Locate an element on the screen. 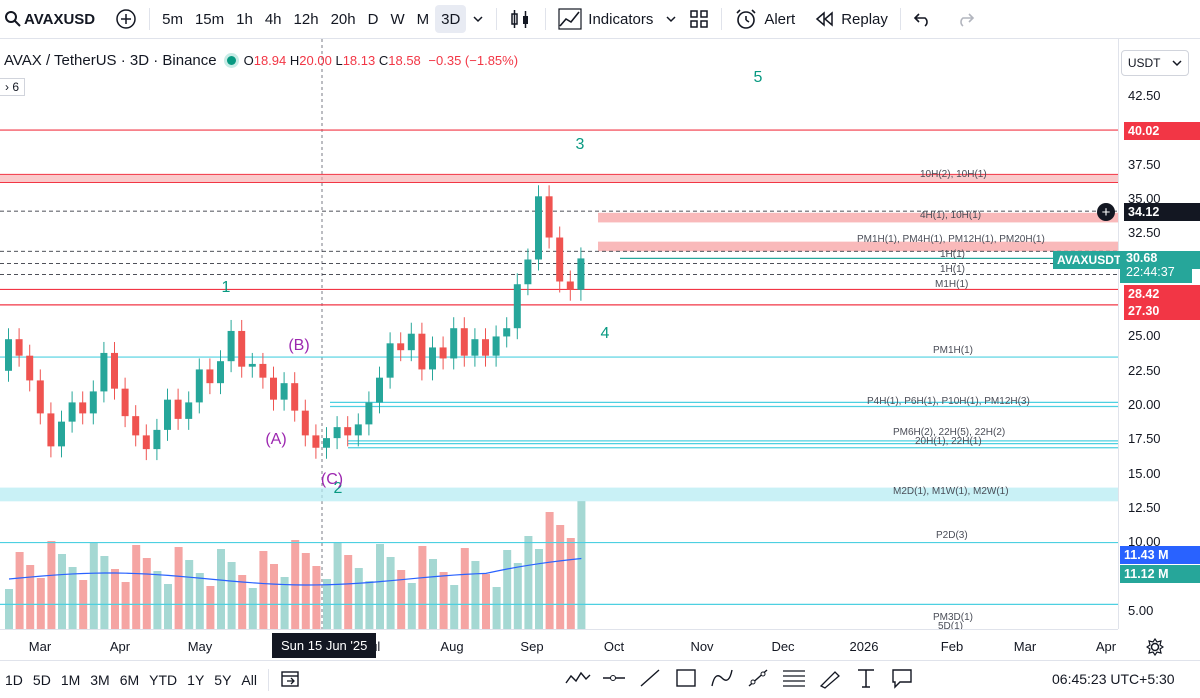  path-tool-button is located at coordinates (578, 678).